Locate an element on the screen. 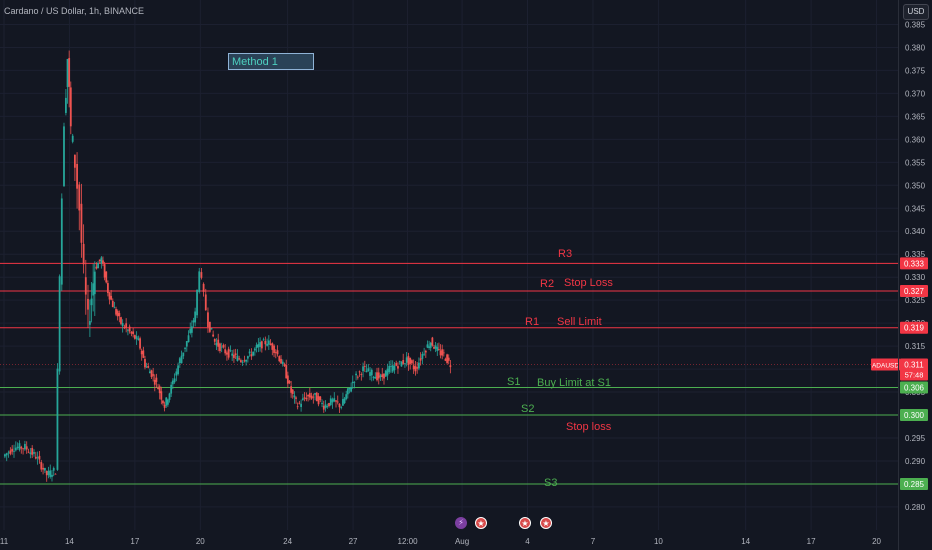 Image resolution: width=932 pixels, height=550 pixels. annotation-r3: R3 is located at coordinates (565, 254).